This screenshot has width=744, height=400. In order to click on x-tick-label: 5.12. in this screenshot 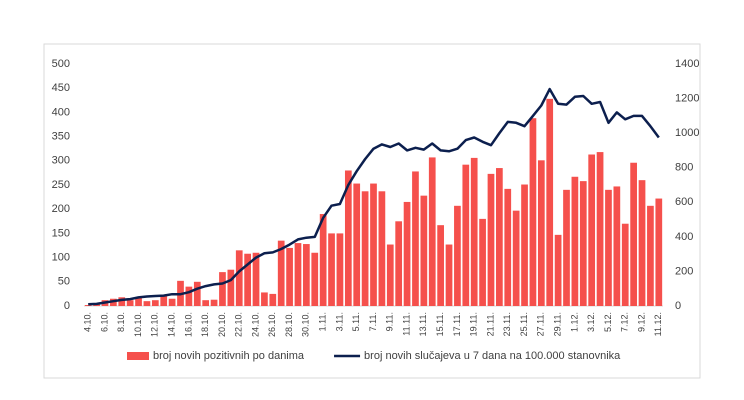, I will do `click(608, 322)`.